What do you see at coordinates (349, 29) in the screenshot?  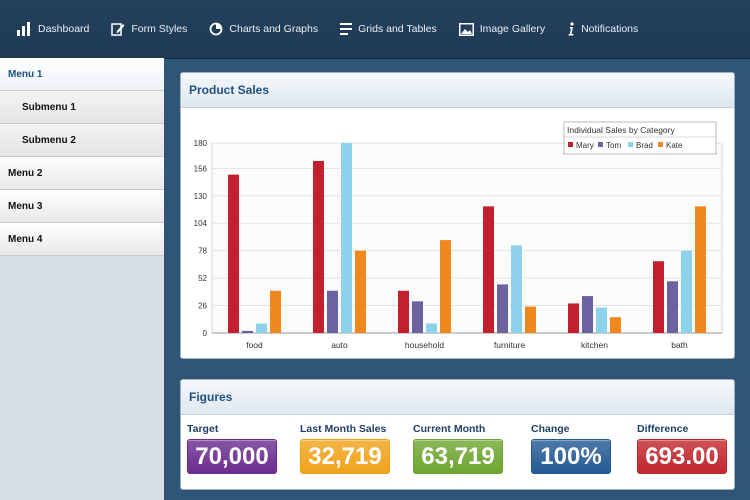 I see `list-icon` at bounding box center [349, 29].